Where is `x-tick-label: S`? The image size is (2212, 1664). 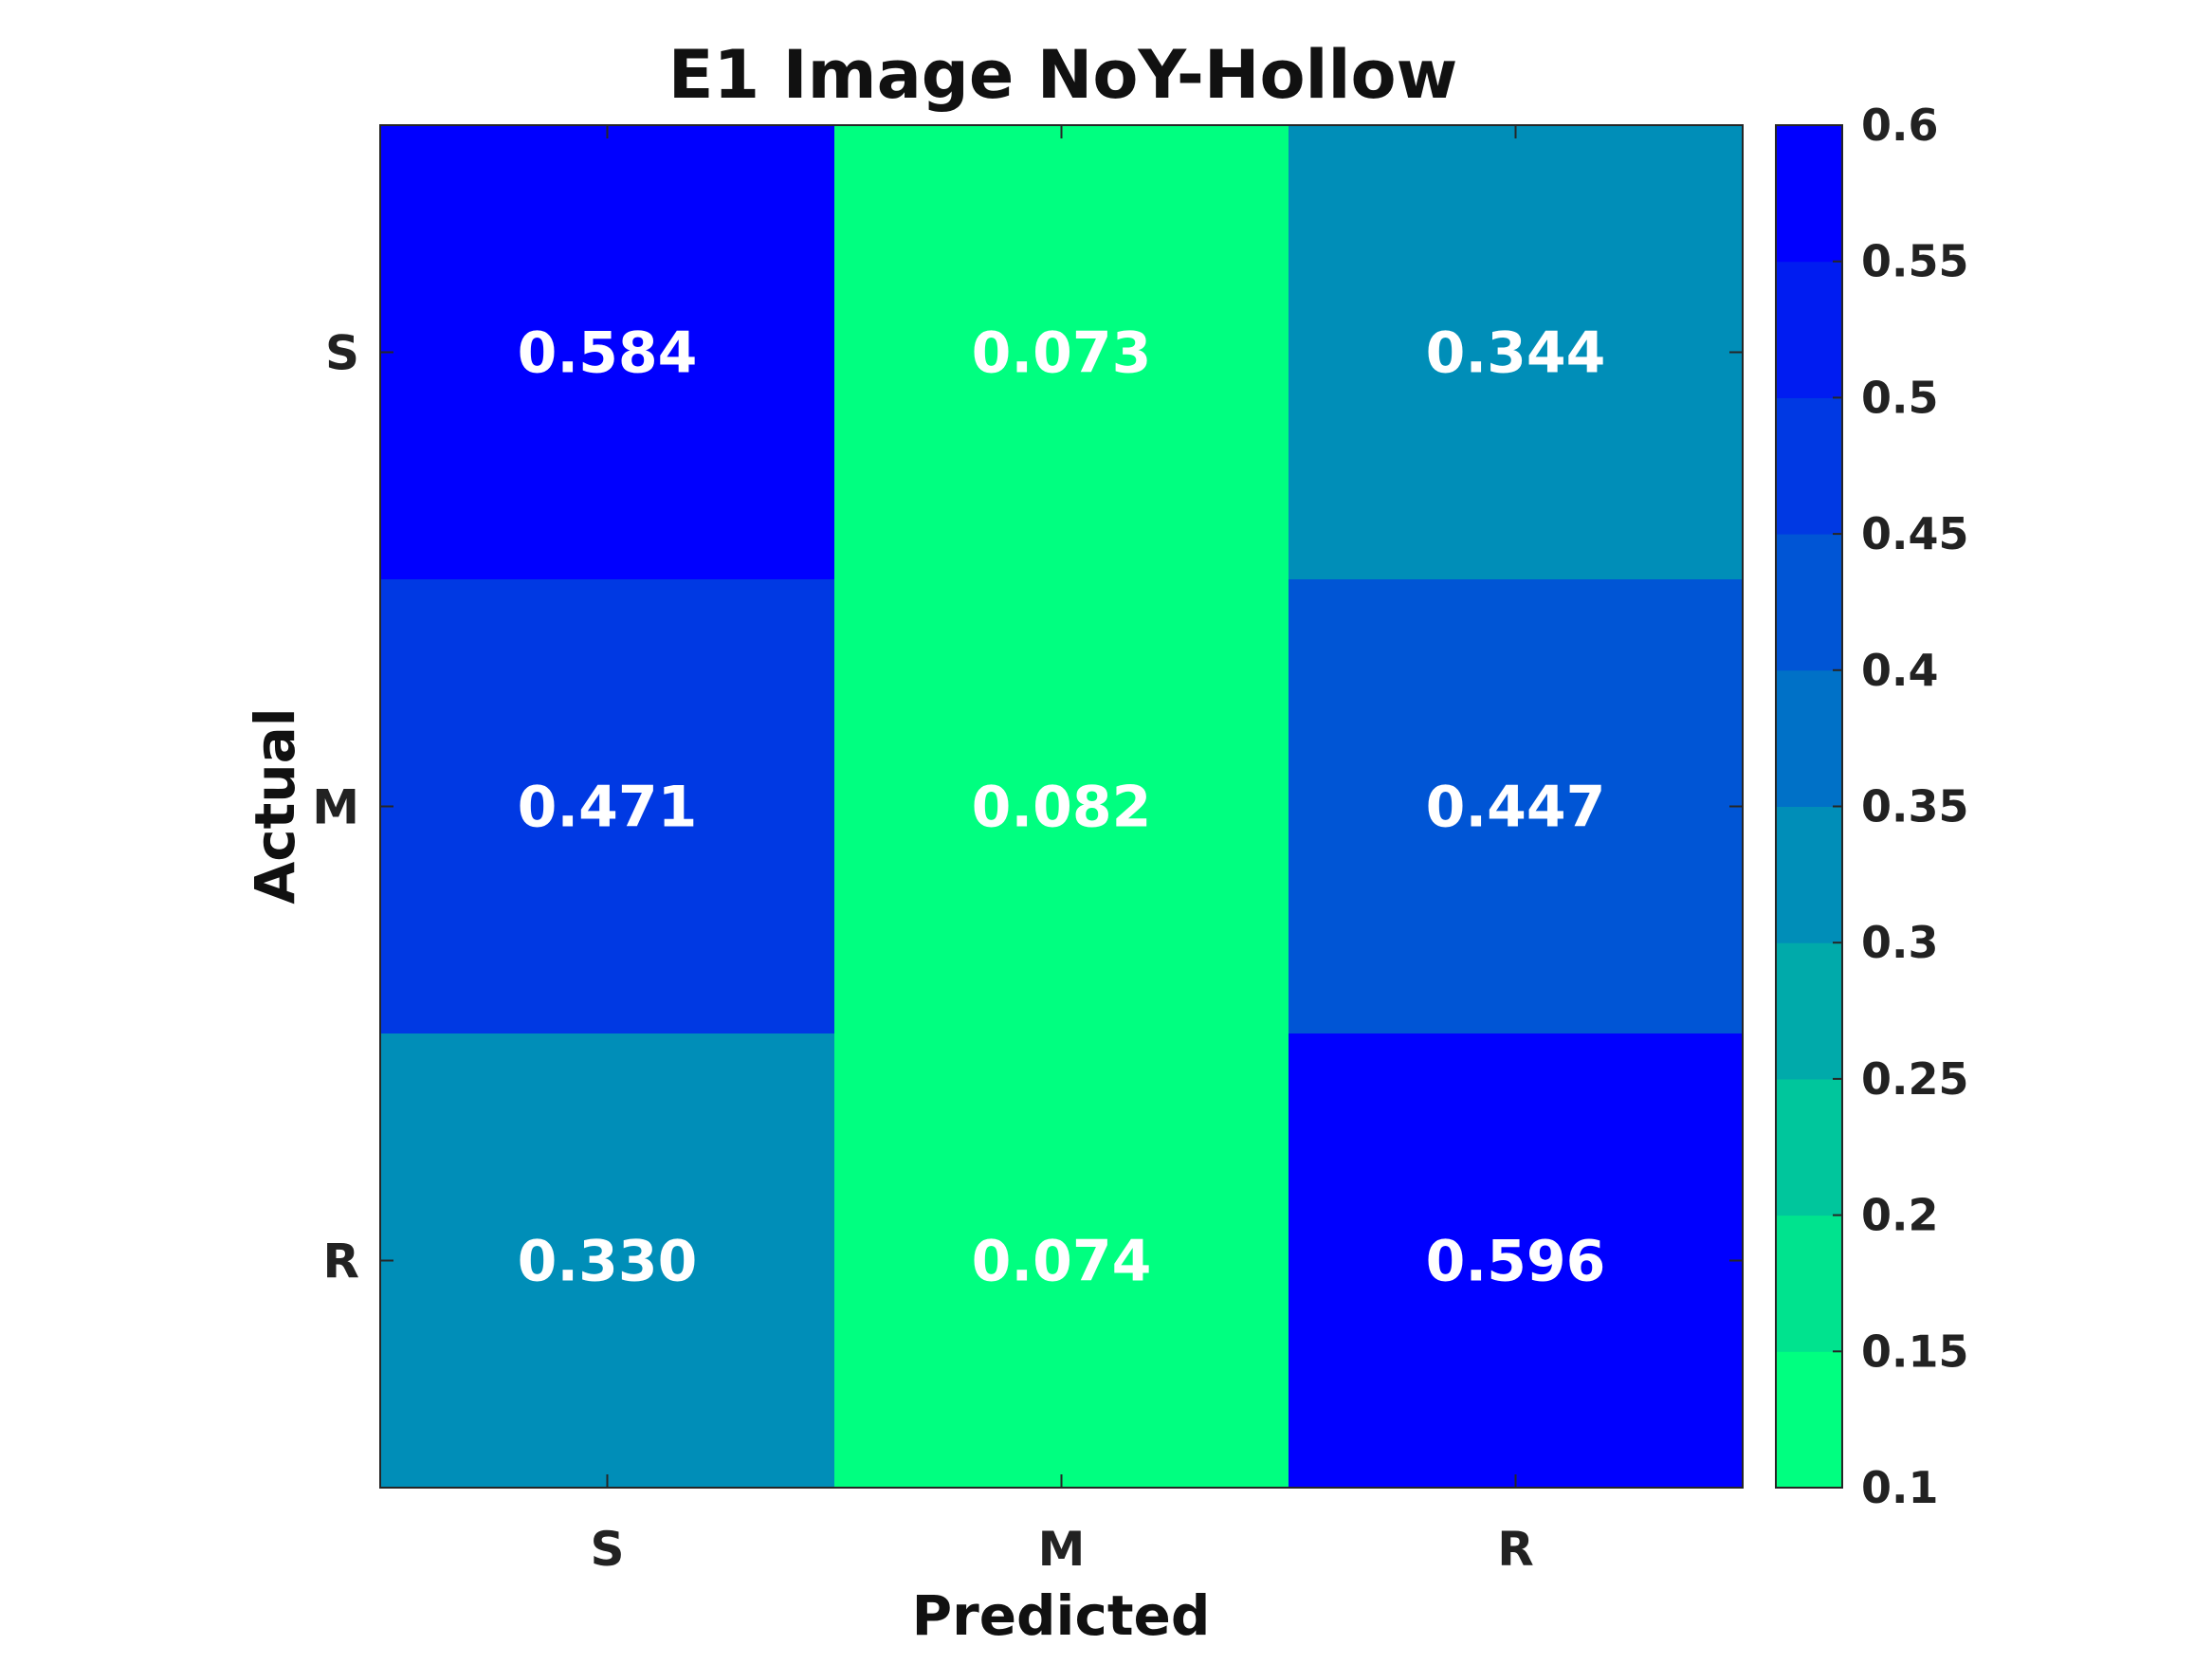 x-tick-label: S is located at coordinates (607, 1549).